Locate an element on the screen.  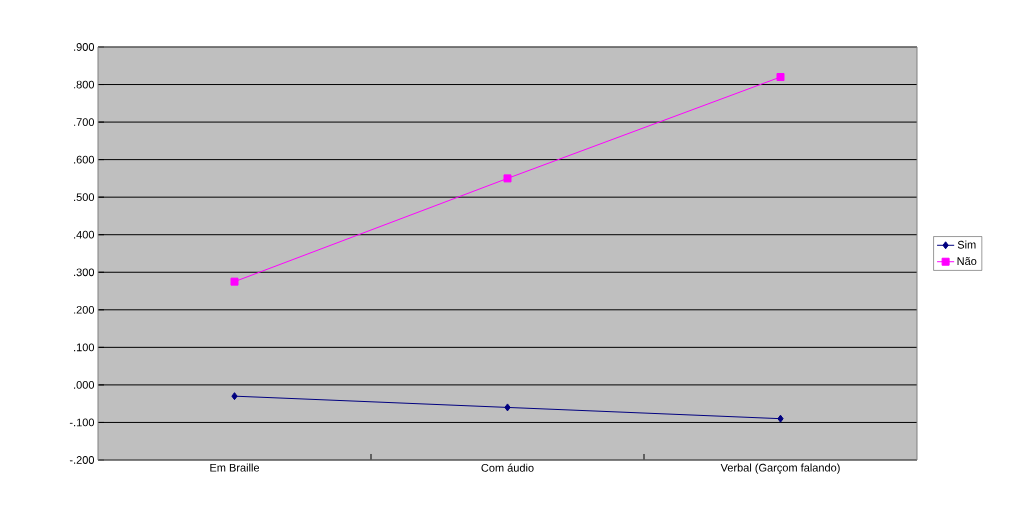
y-tick-label: .300 is located at coordinates (84, 272).